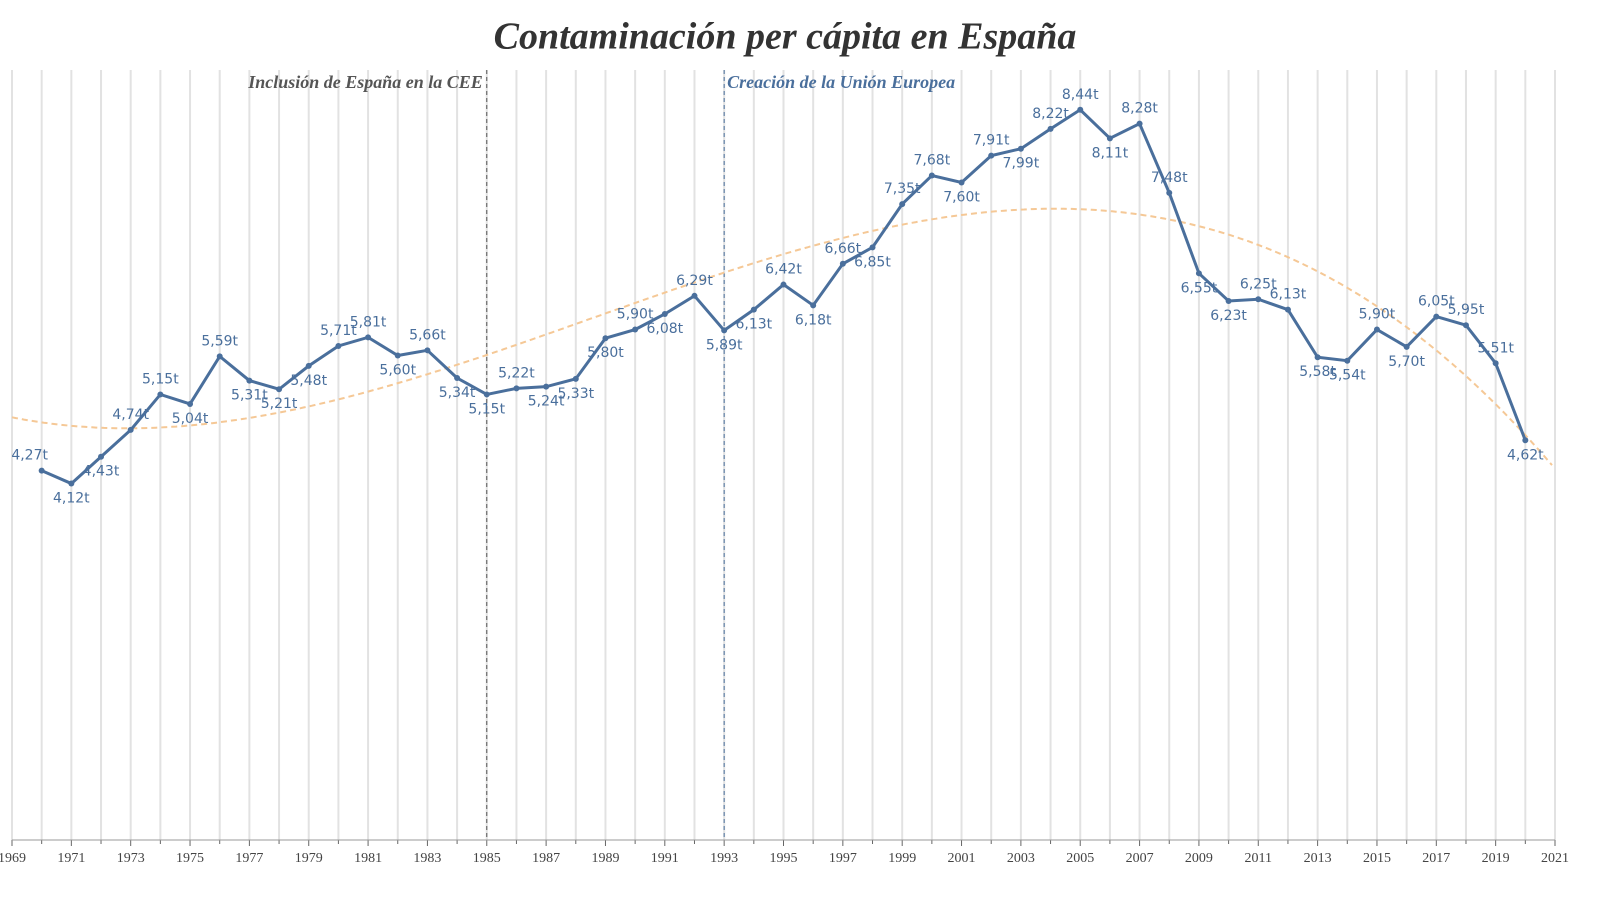  What do you see at coordinates (1021, 858) in the screenshot?
I see `x-tick-label: 2003` at bounding box center [1021, 858].